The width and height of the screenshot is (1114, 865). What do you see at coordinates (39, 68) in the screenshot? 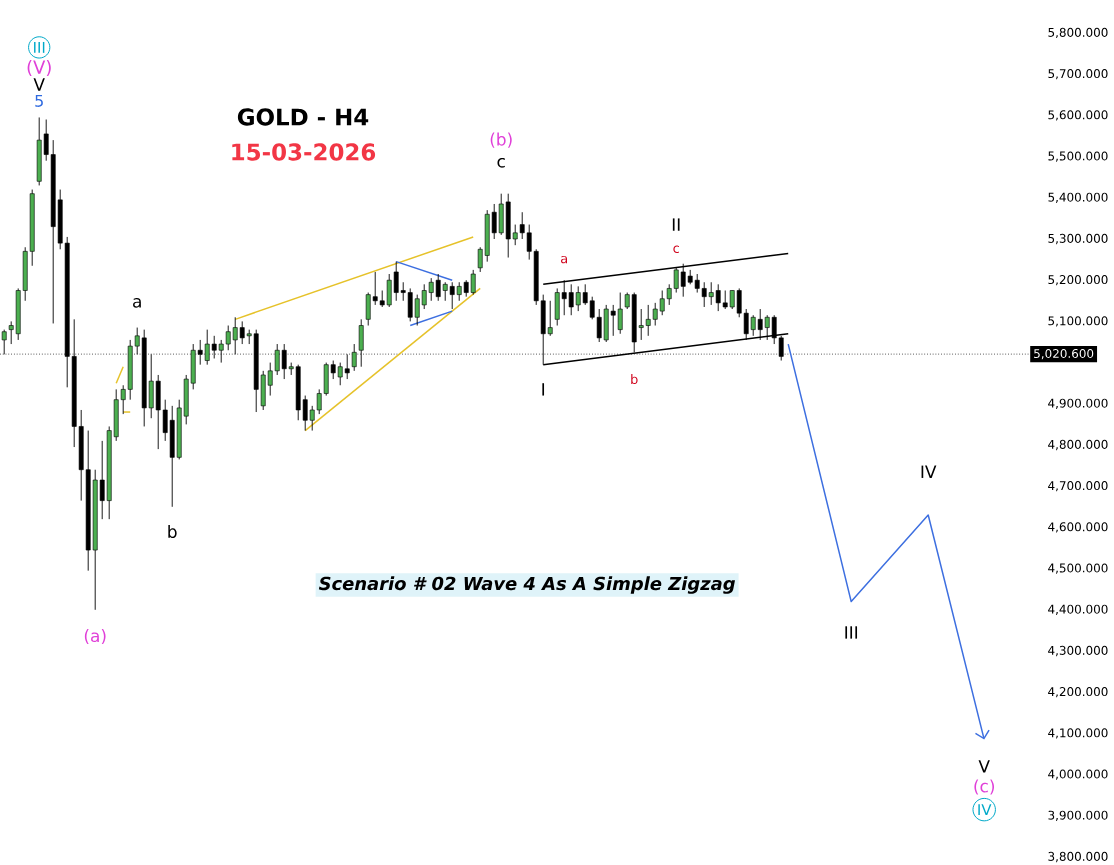
I see `annotation: (V)` at bounding box center [39, 68].